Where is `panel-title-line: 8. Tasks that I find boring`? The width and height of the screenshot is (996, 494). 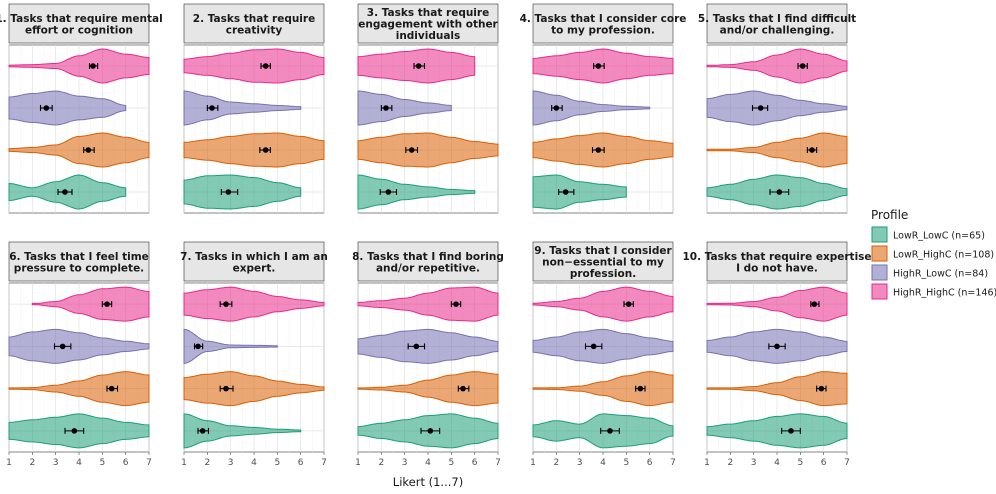
panel-title-line: 8. Tasks that I find boring is located at coordinates (428, 257).